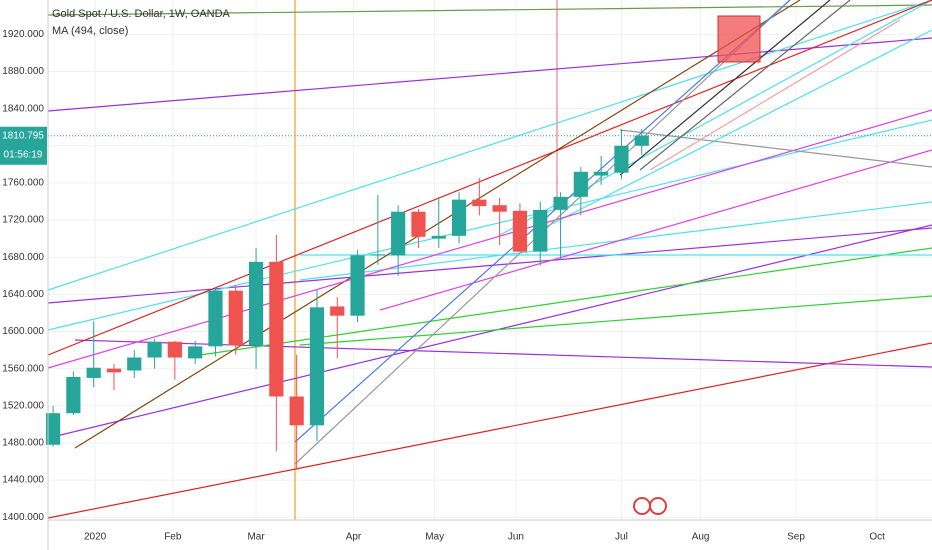 The height and width of the screenshot is (550, 932). What do you see at coordinates (141, 14) in the screenshot?
I see `chart-title: Gold Spot / U.S. Dollar, 1W, OANDA` at bounding box center [141, 14].